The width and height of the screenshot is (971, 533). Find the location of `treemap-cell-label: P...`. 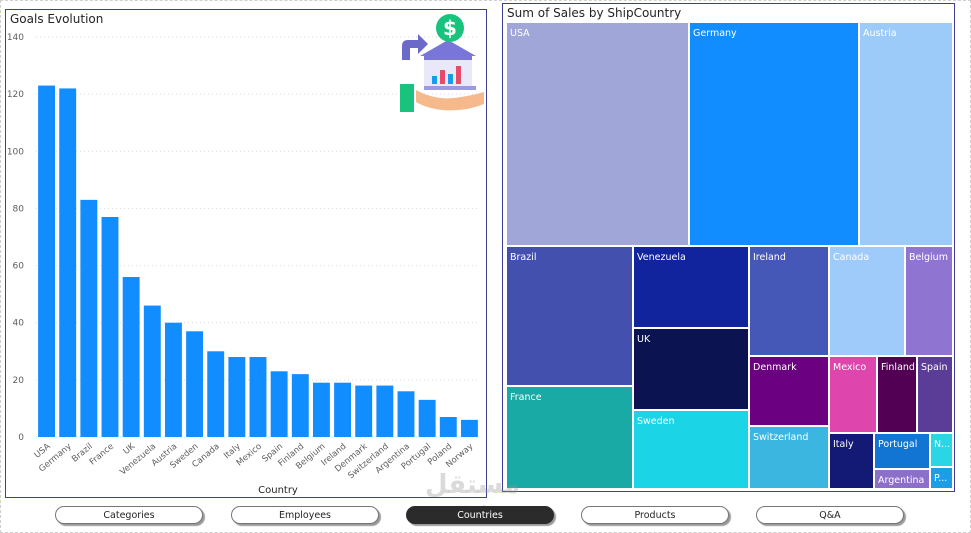

treemap-cell-label: P... is located at coordinates (941, 478).